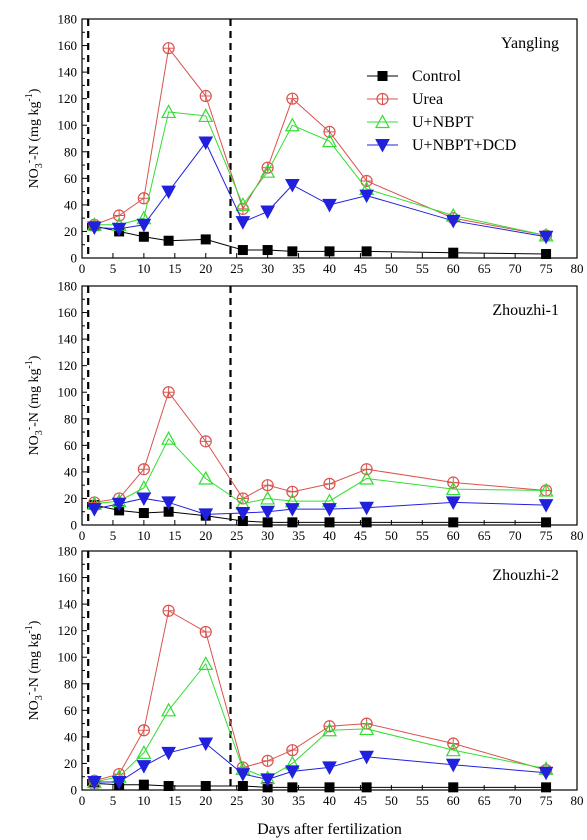 The image size is (587, 840). I want to click on x-tick-label: 65, so click(484, 535).